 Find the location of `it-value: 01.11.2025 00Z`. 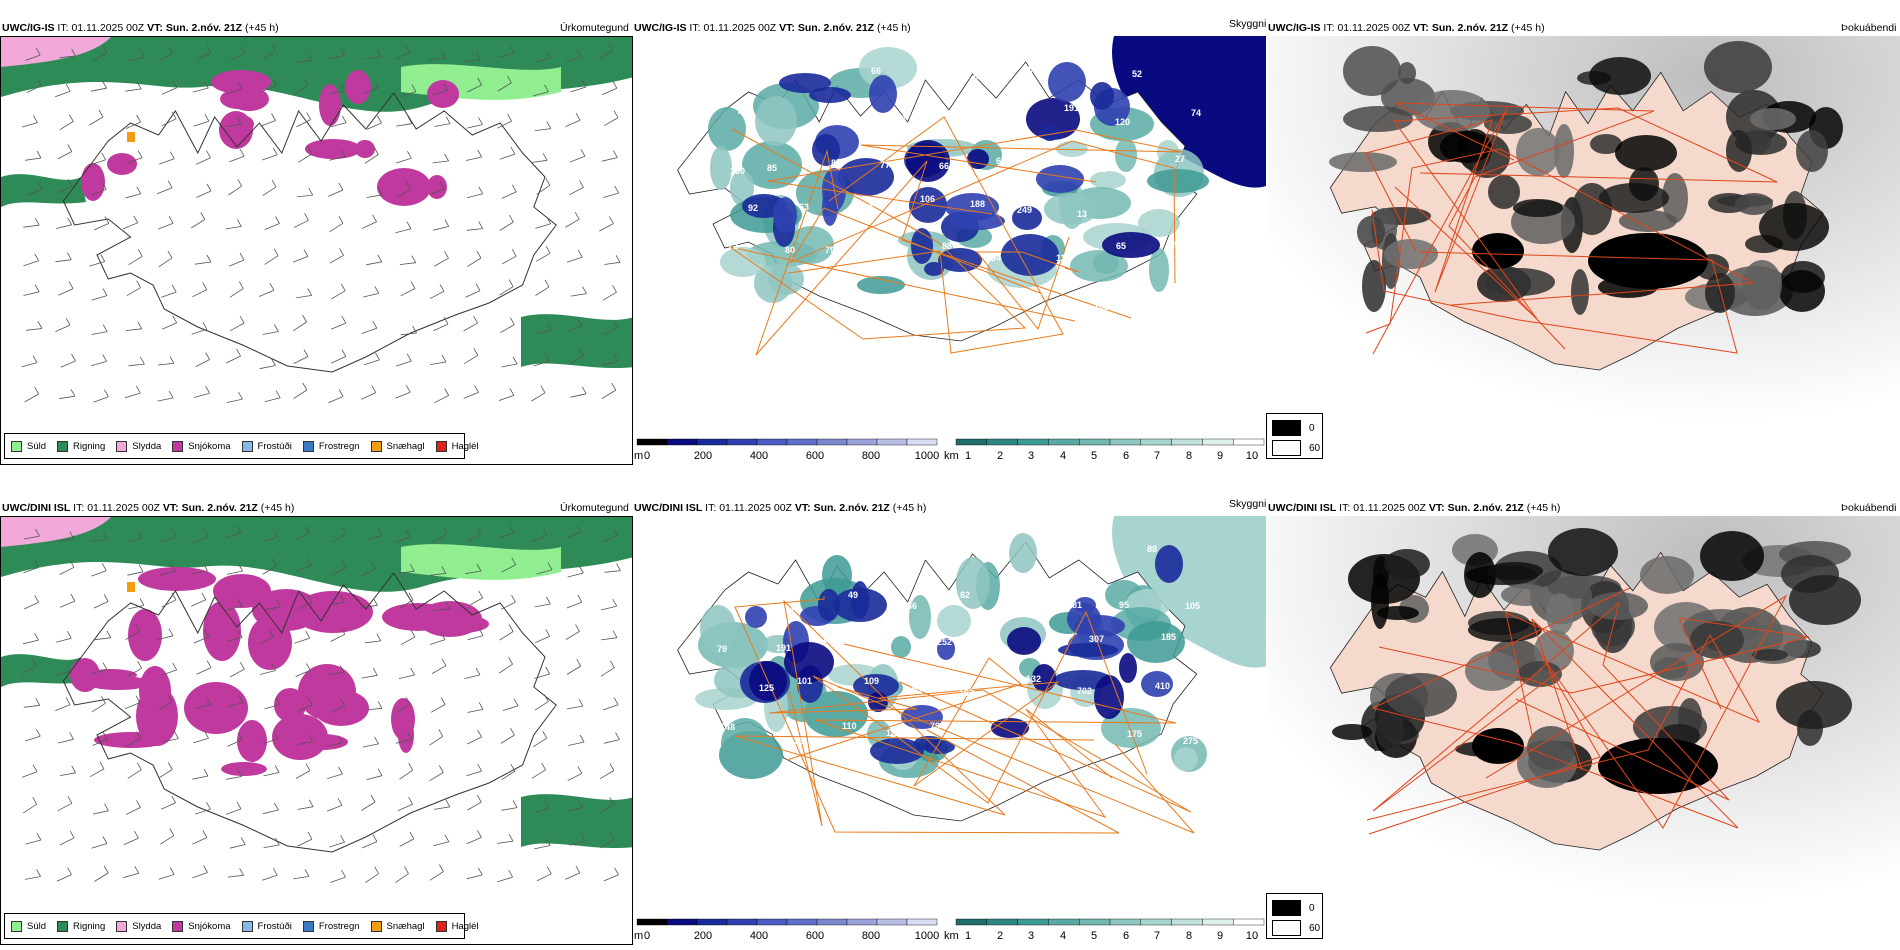

it-value: 01.11.2025 00Z is located at coordinates (123, 508).